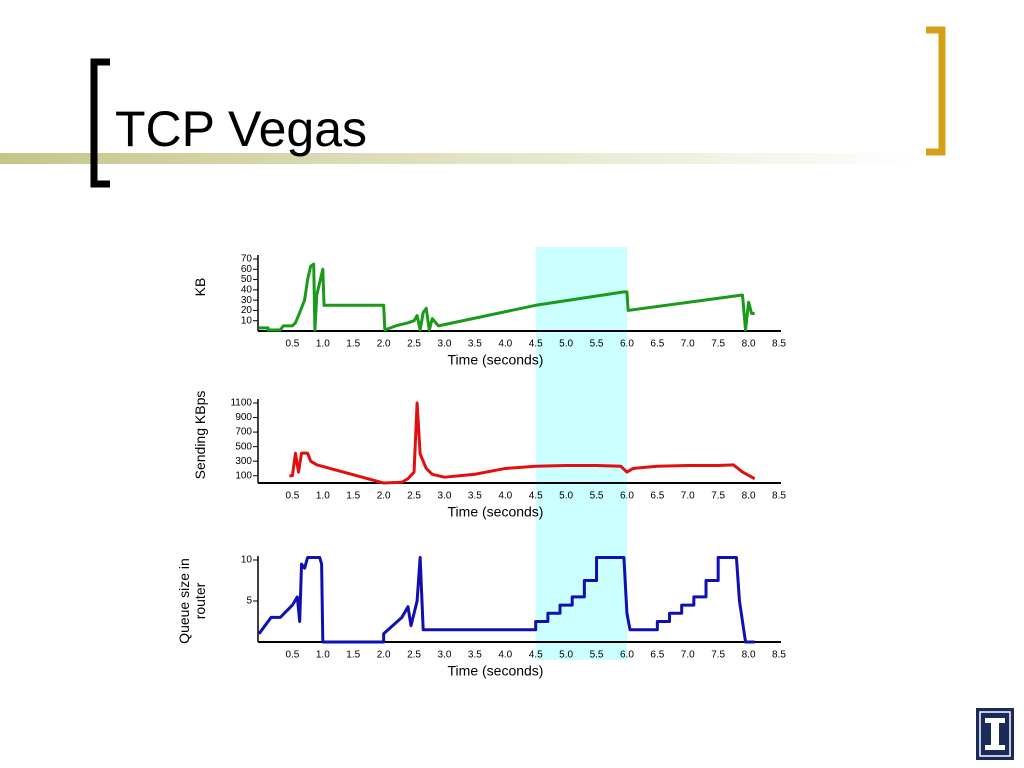  I want to click on right-bracket, so click(936, 91).